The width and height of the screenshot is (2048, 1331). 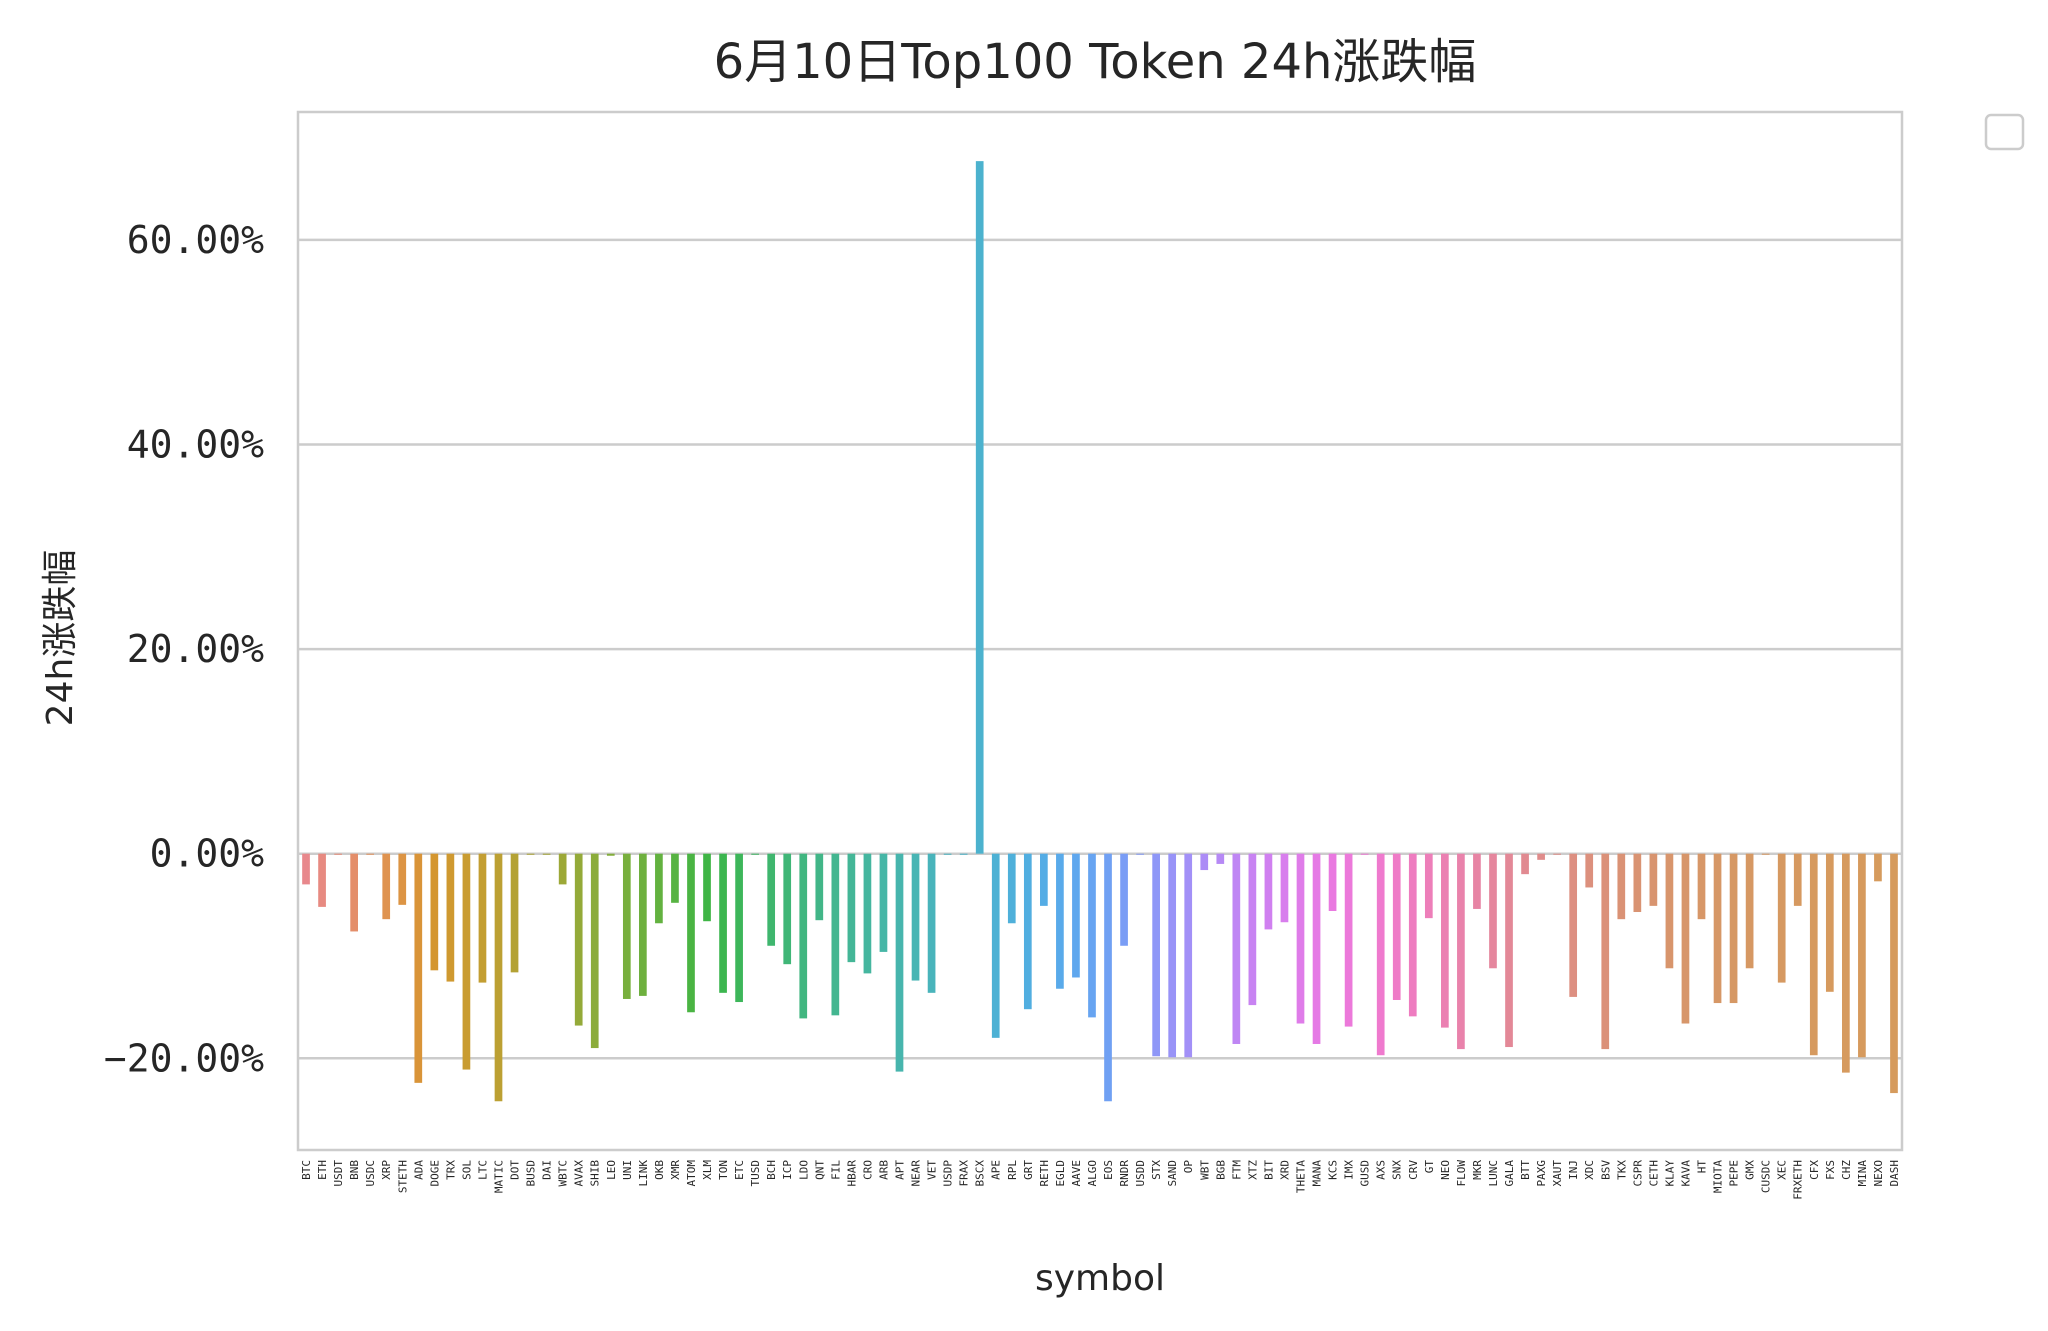 What do you see at coordinates (418, 968) in the screenshot?
I see `bar-ada` at bounding box center [418, 968].